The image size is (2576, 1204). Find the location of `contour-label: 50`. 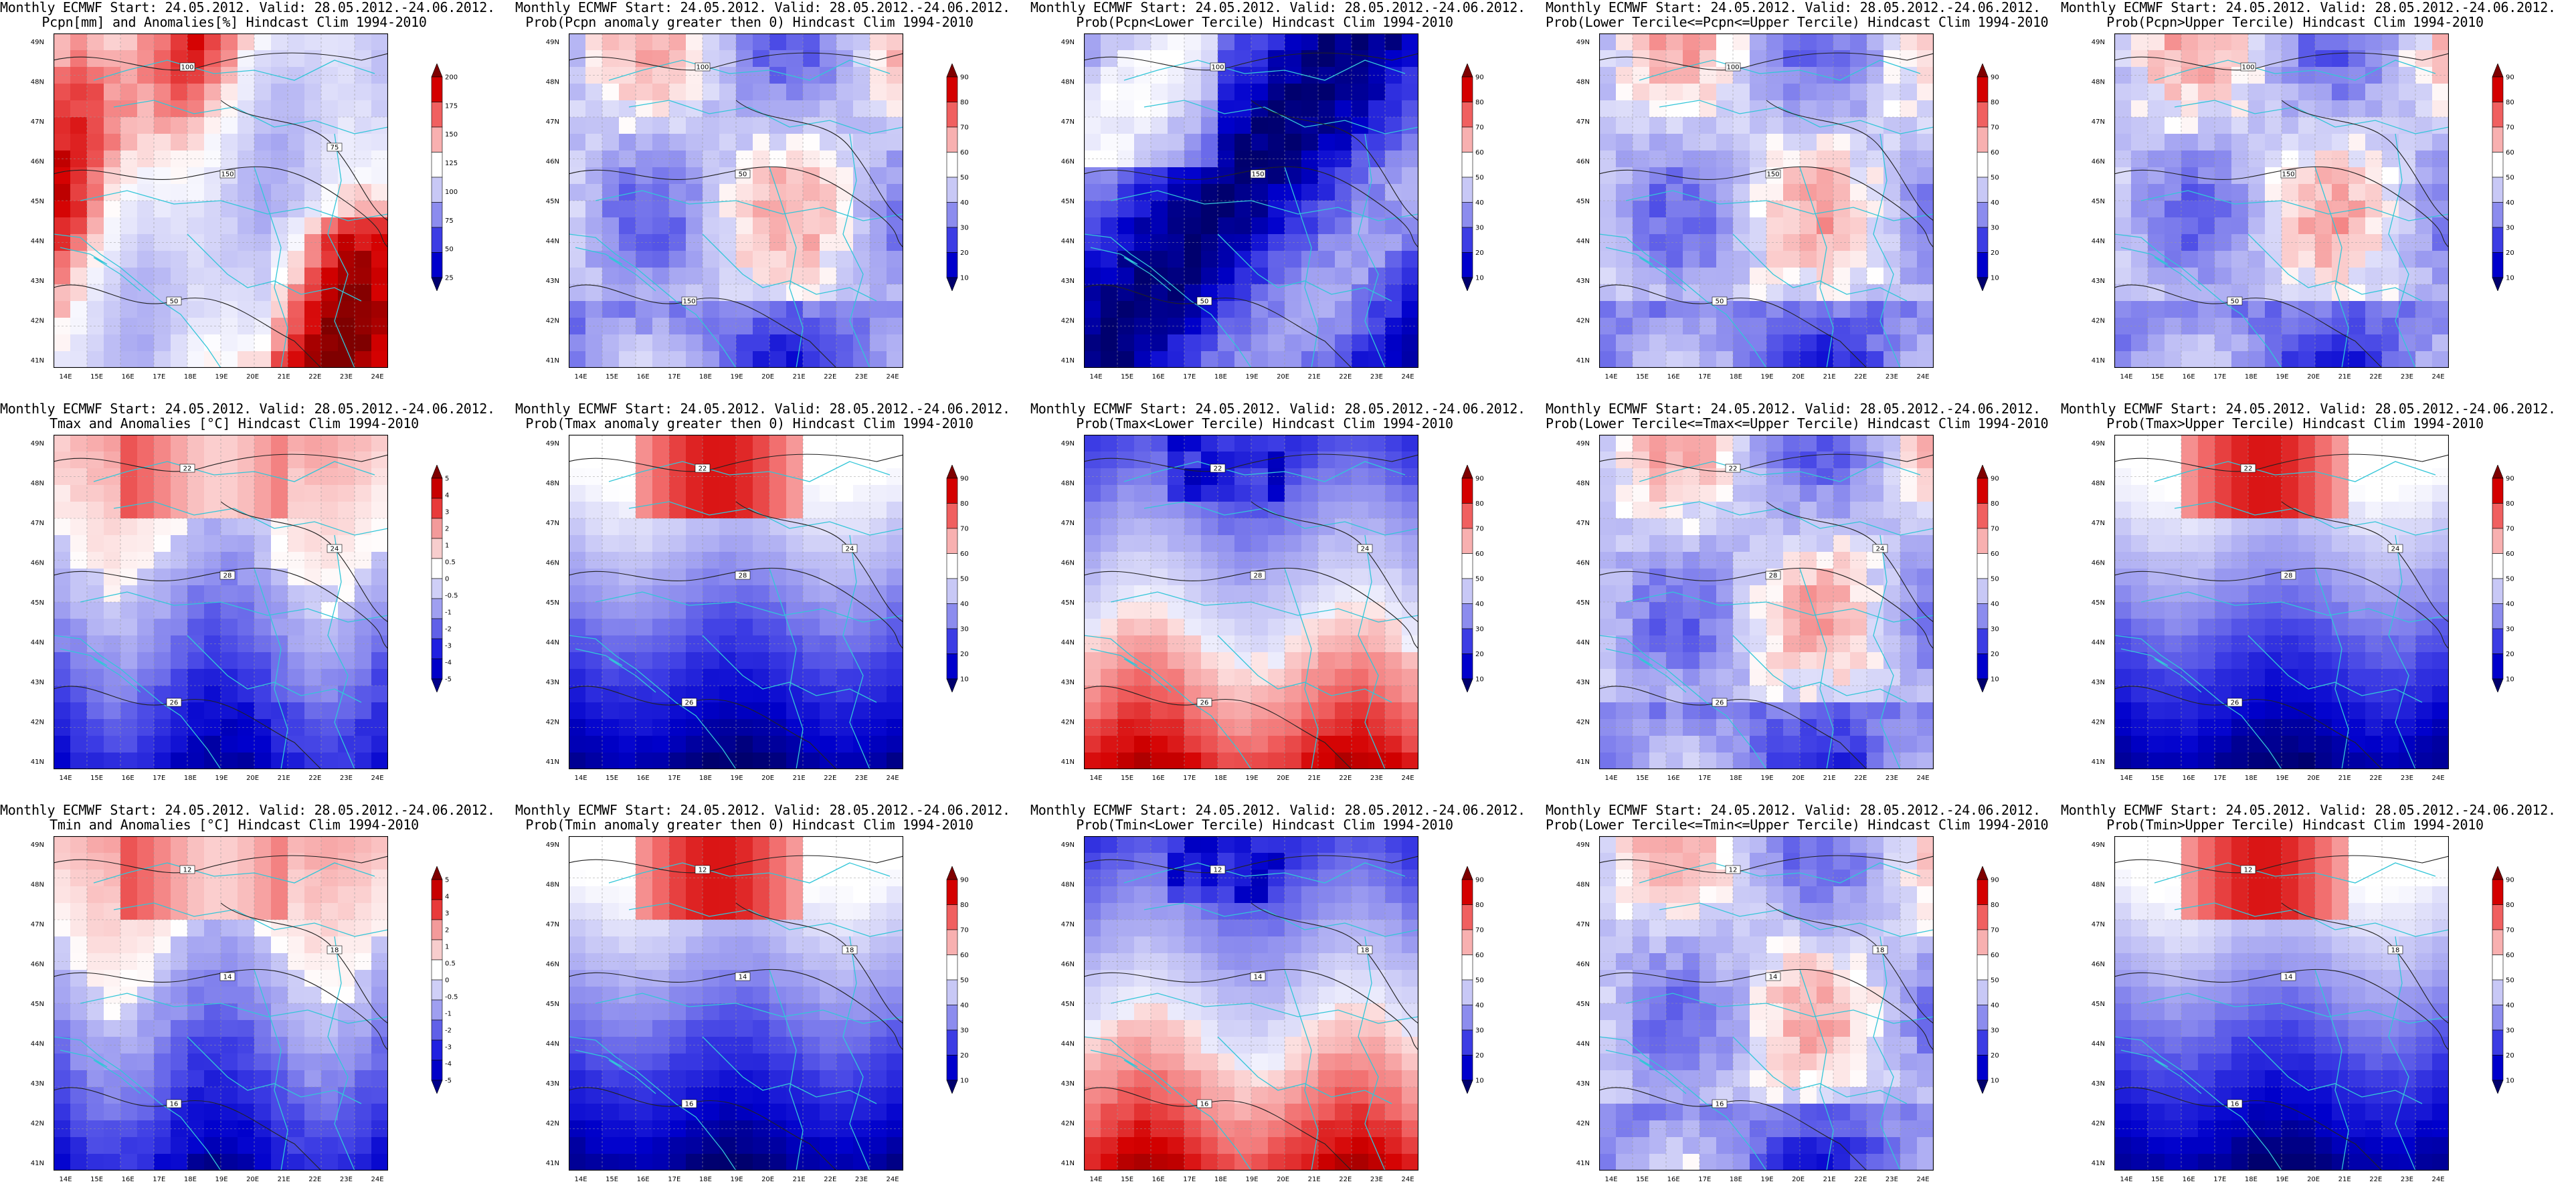

contour-label: 50 is located at coordinates (1204, 301).